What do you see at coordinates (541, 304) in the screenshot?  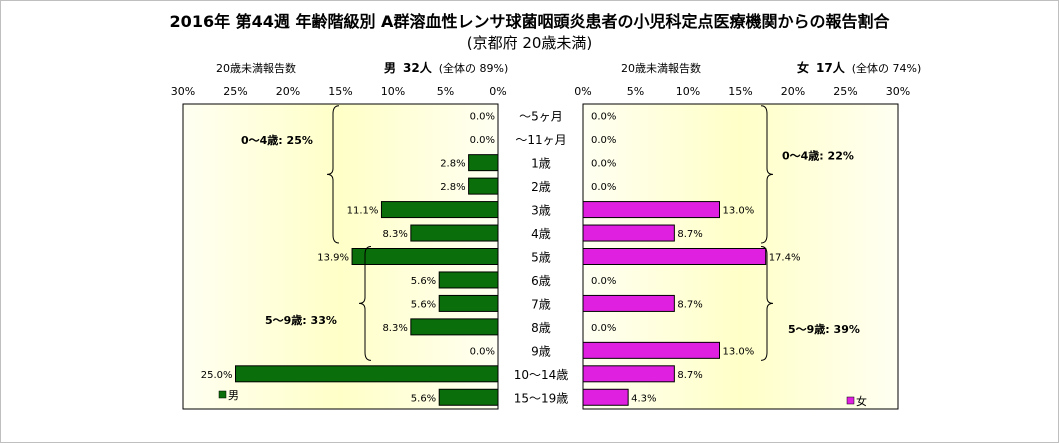 I see `category-label: 7歳` at bounding box center [541, 304].